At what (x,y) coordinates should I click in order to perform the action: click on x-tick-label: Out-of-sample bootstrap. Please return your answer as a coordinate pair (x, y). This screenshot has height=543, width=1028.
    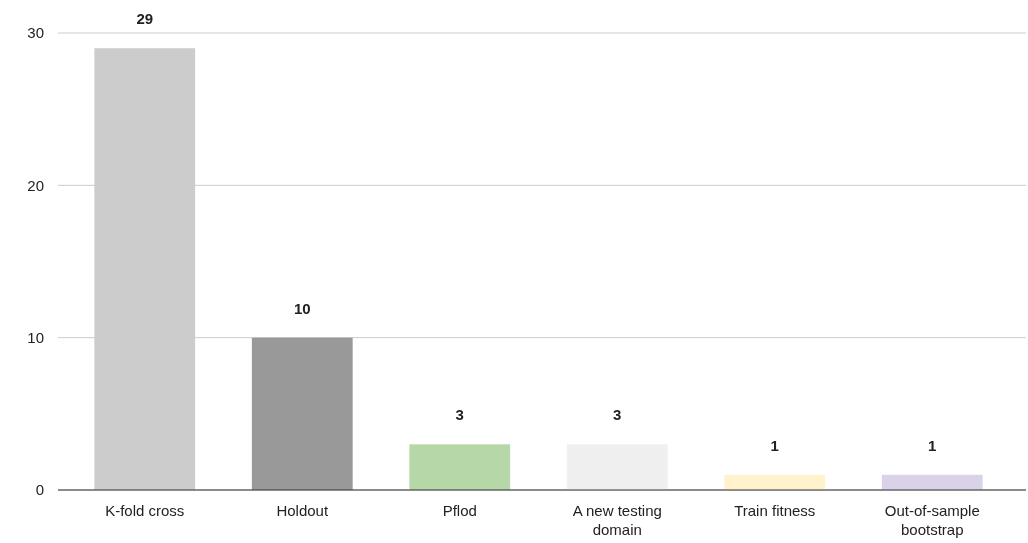
    Looking at the image, I should click on (932, 520).